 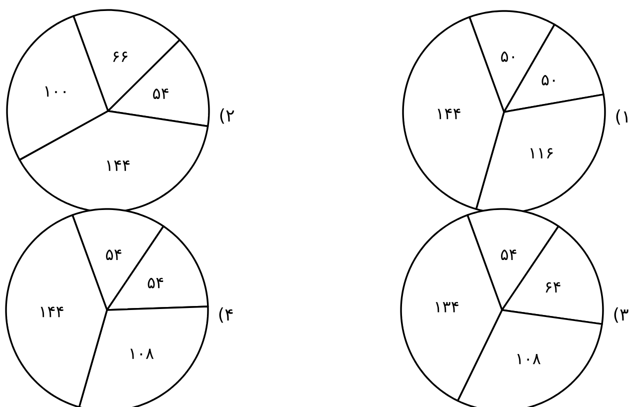 What do you see at coordinates (447, 307) in the screenshot?
I see `data-label: ۱۳۴` at bounding box center [447, 307].